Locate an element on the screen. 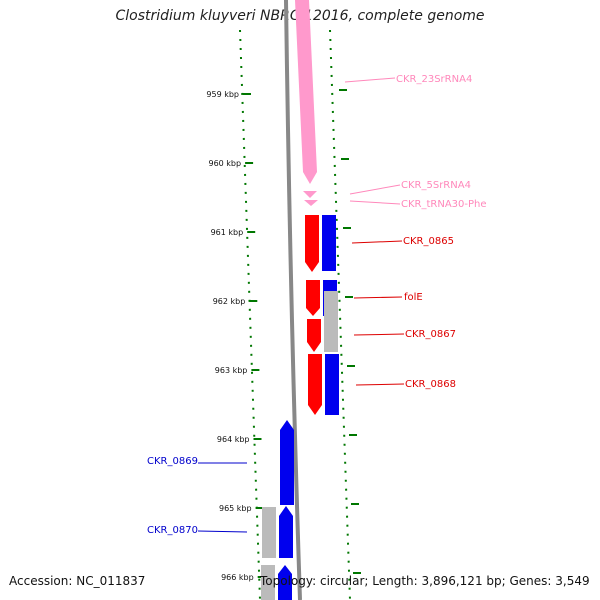  gene-partial-blue is located at coordinates (285, 582).